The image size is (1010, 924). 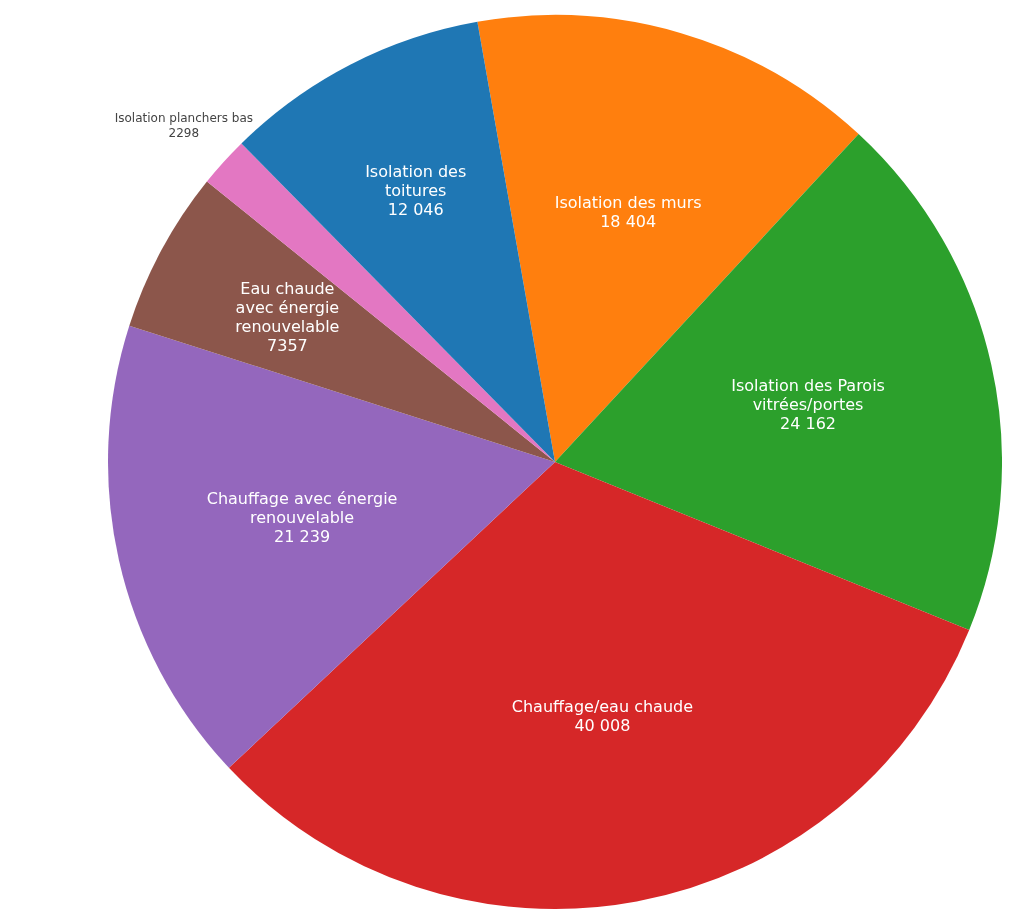 I want to click on data-label: 40 008, so click(x=602, y=725).